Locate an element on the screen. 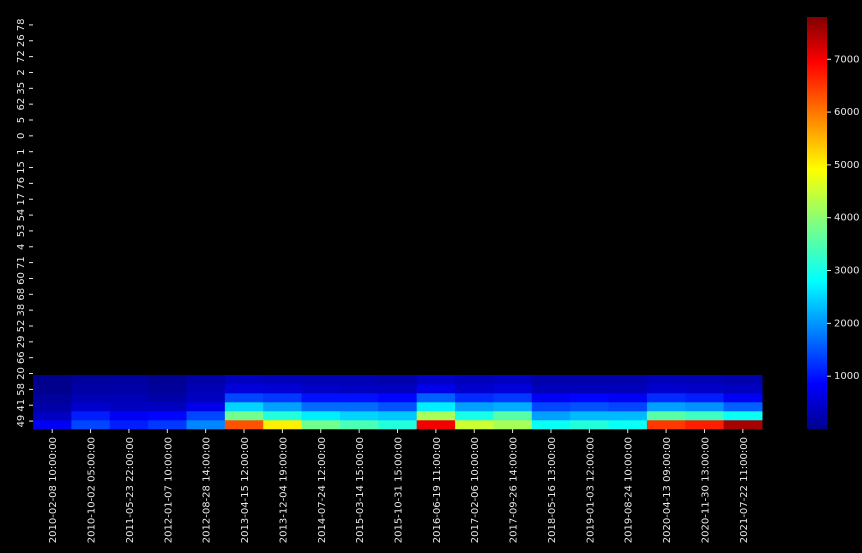 The width and height of the screenshot is (862, 553). y-tick: 1 is located at coordinates (24, 152).